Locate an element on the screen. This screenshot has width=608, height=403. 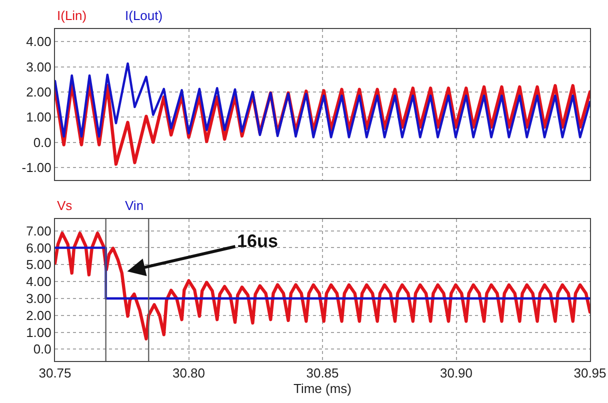
text: I(Lout) is located at coordinates (144, 15).